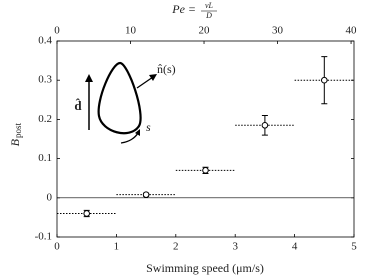 This screenshot has height=280, width=374. Describe the element at coordinates (45, 119) in the screenshot. I see `y-tick-label: 0.2` at that location.